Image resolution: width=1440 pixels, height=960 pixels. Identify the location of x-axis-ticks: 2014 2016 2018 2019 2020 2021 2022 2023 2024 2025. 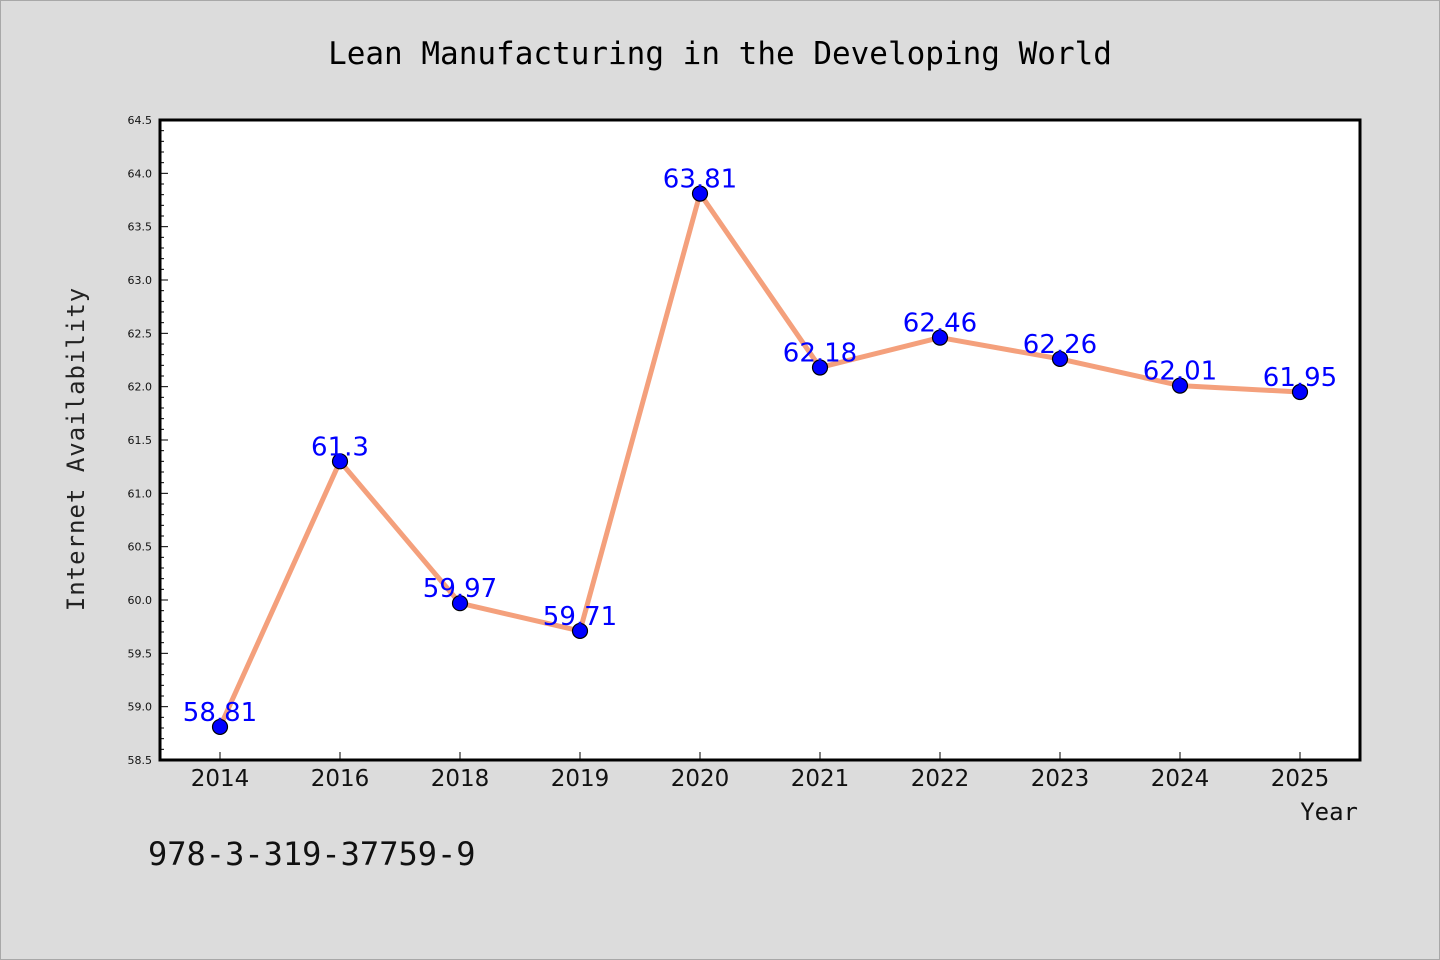
(760, 772).